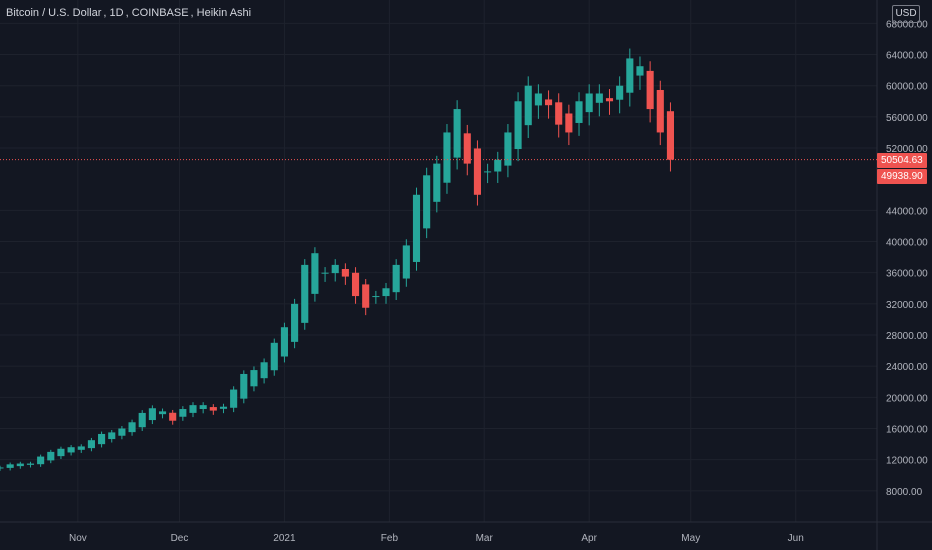  What do you see at coordinates (796, 538) in the screenshot?
I see `time-tick-label: Jun` at bounding box center [796, 538].